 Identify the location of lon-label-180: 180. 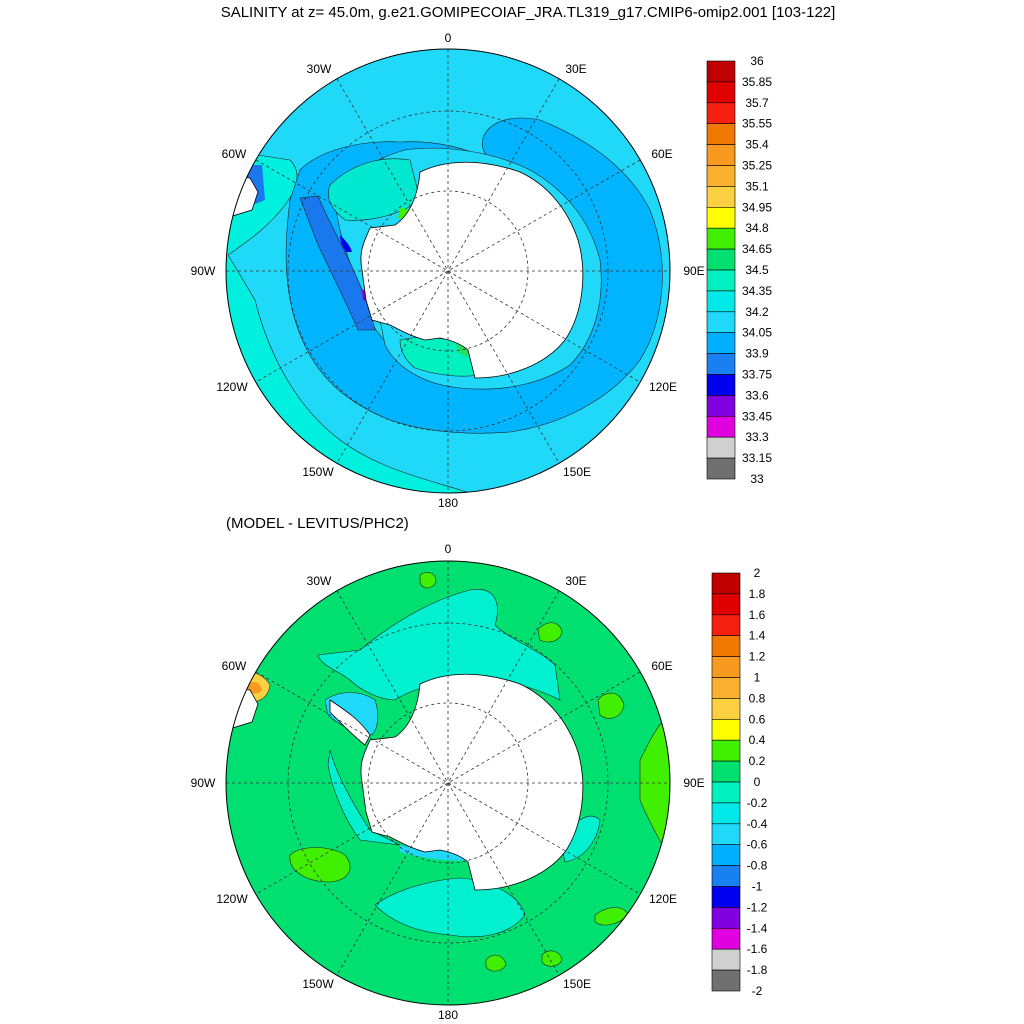
(448, 503).